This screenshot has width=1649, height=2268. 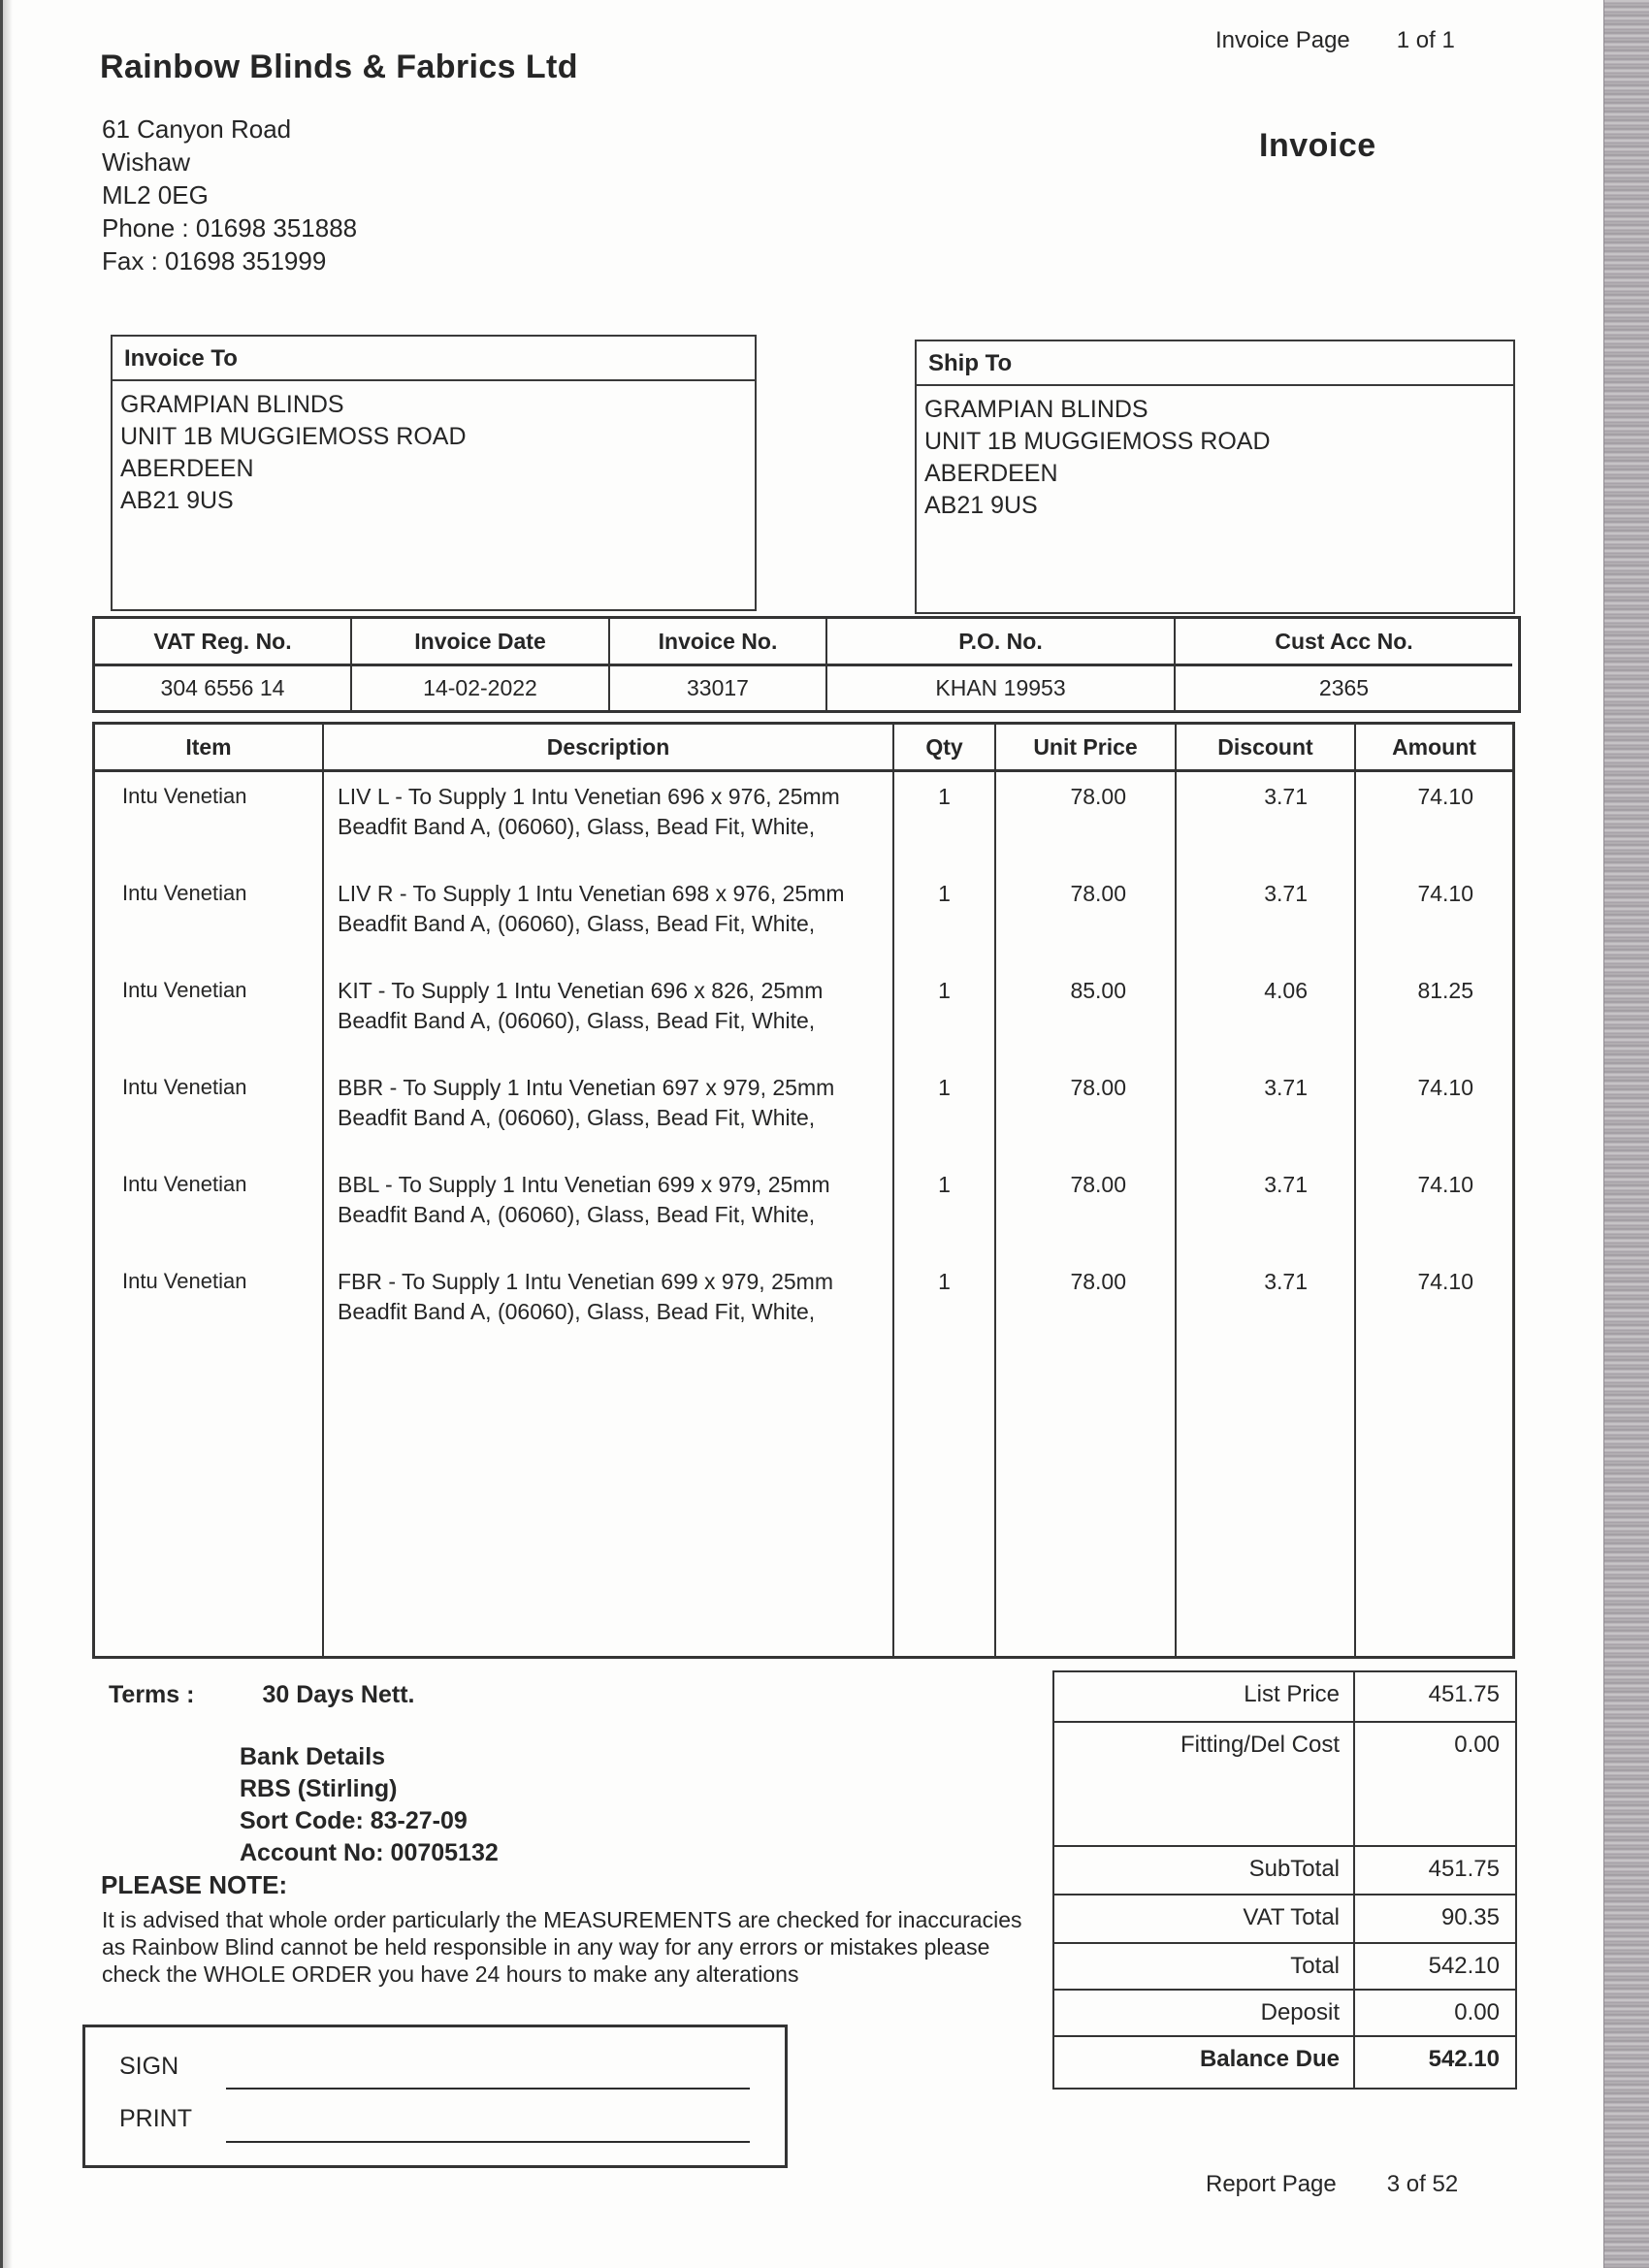 I want to click on print-line, so click(x=488, y=2142).